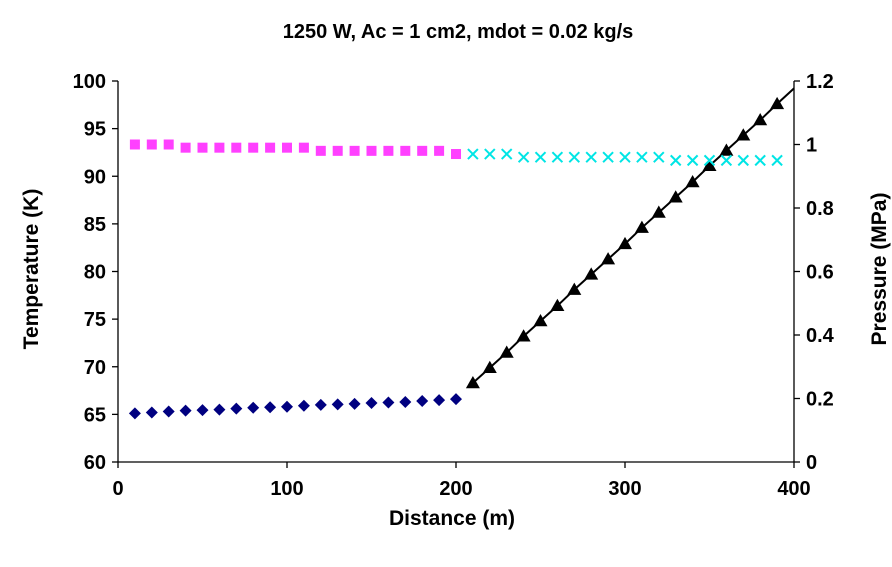 This screenshot has height=567, width=892. Describe the element at coordinates (95, 177) in the screenshot. I see `y-tick-label: 90` at that location.